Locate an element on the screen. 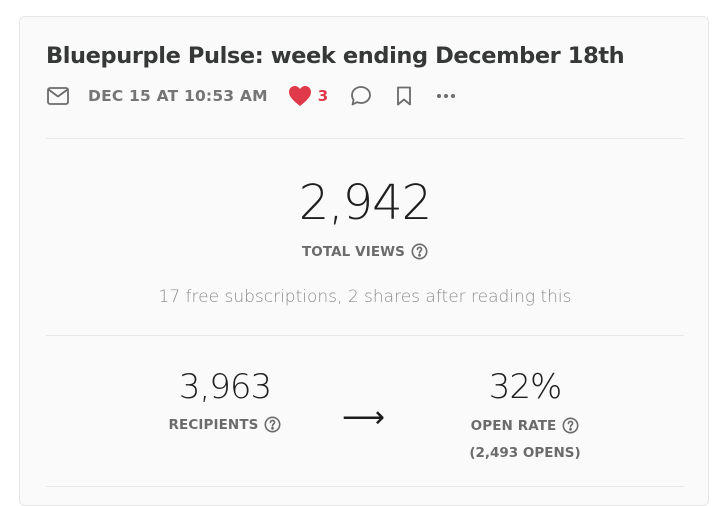 This screenshot has height=506, width=718. open-rate-label-row: OPEN RATE is located at coordinates (525, 425).